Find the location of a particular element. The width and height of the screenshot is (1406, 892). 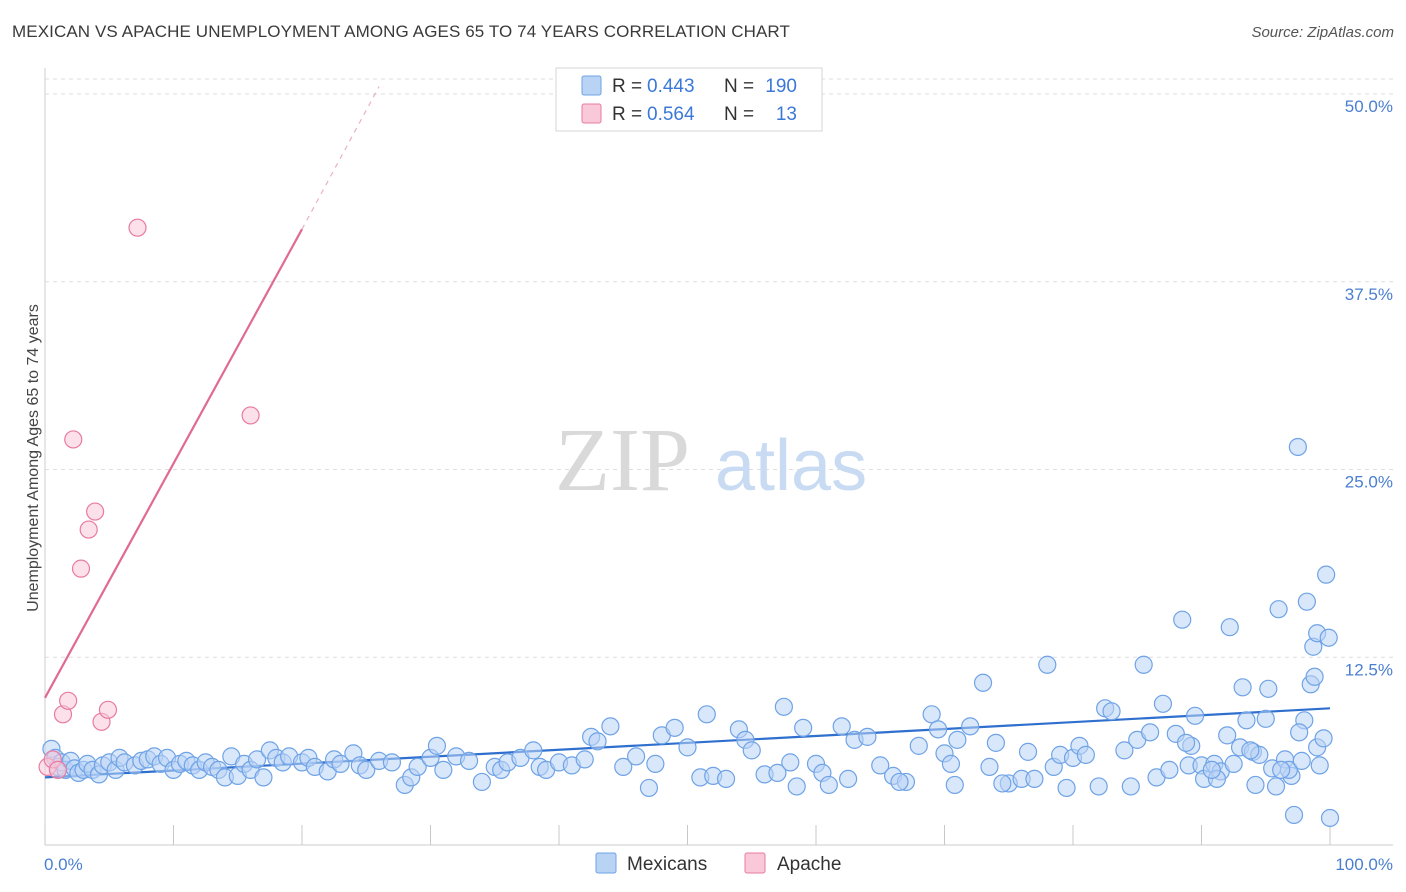

apache-points is located at coordinates (149, 499).